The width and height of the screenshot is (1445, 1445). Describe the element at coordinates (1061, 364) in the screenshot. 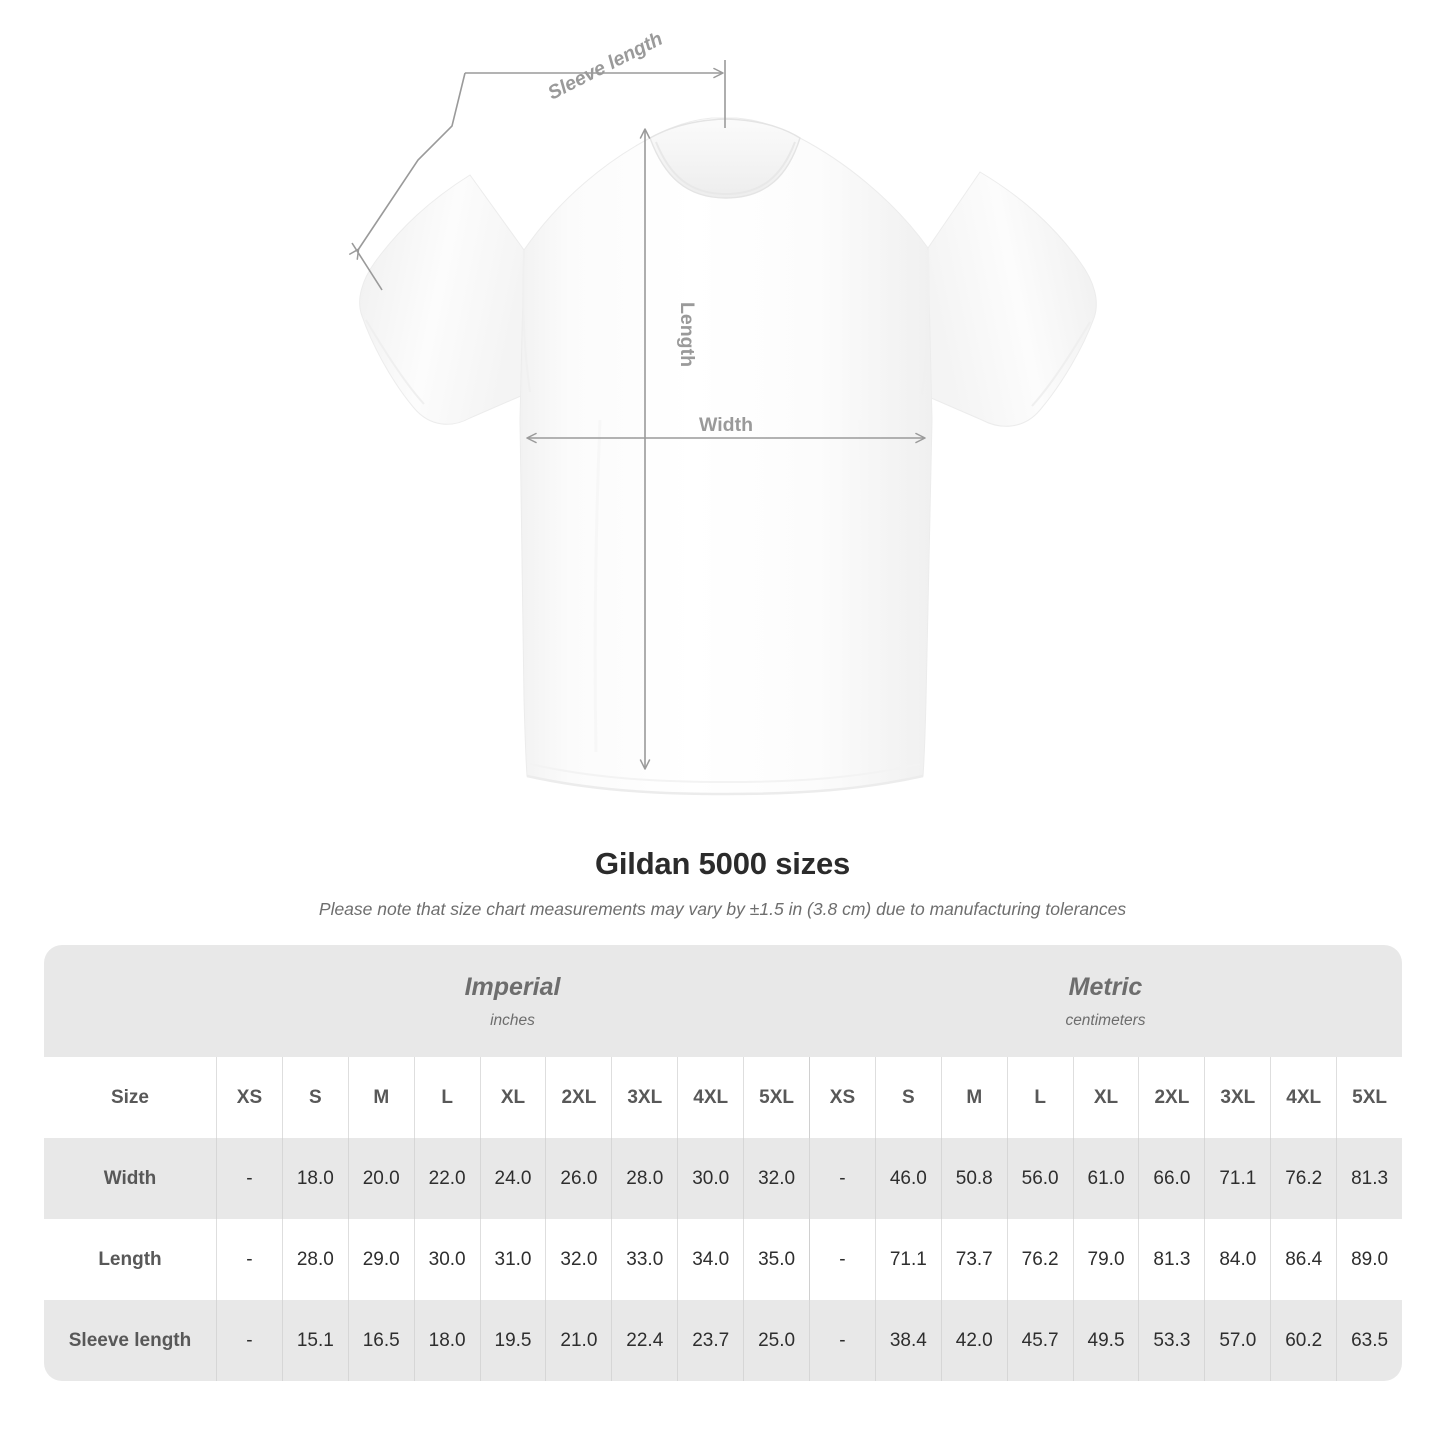

I see `right-sleeve-hem` at that location.